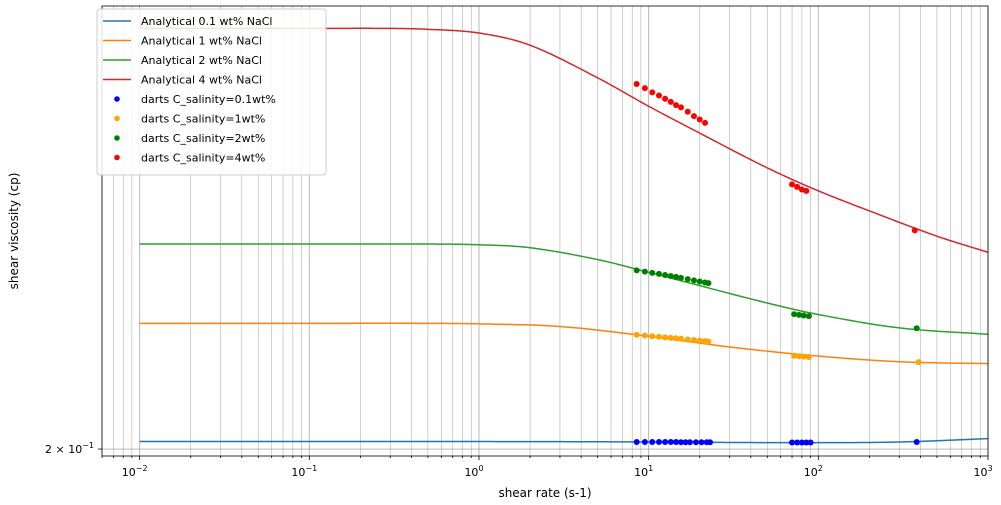 The width and height of the screenshot is (1001, 505). Describe the element at coordinates (519, 460) in the screenshot. I see `ticks: 10⁻² 10⁻¹ 10⁰ 10¹ 10² 10³ 2 × 10⁻¹` at that location.